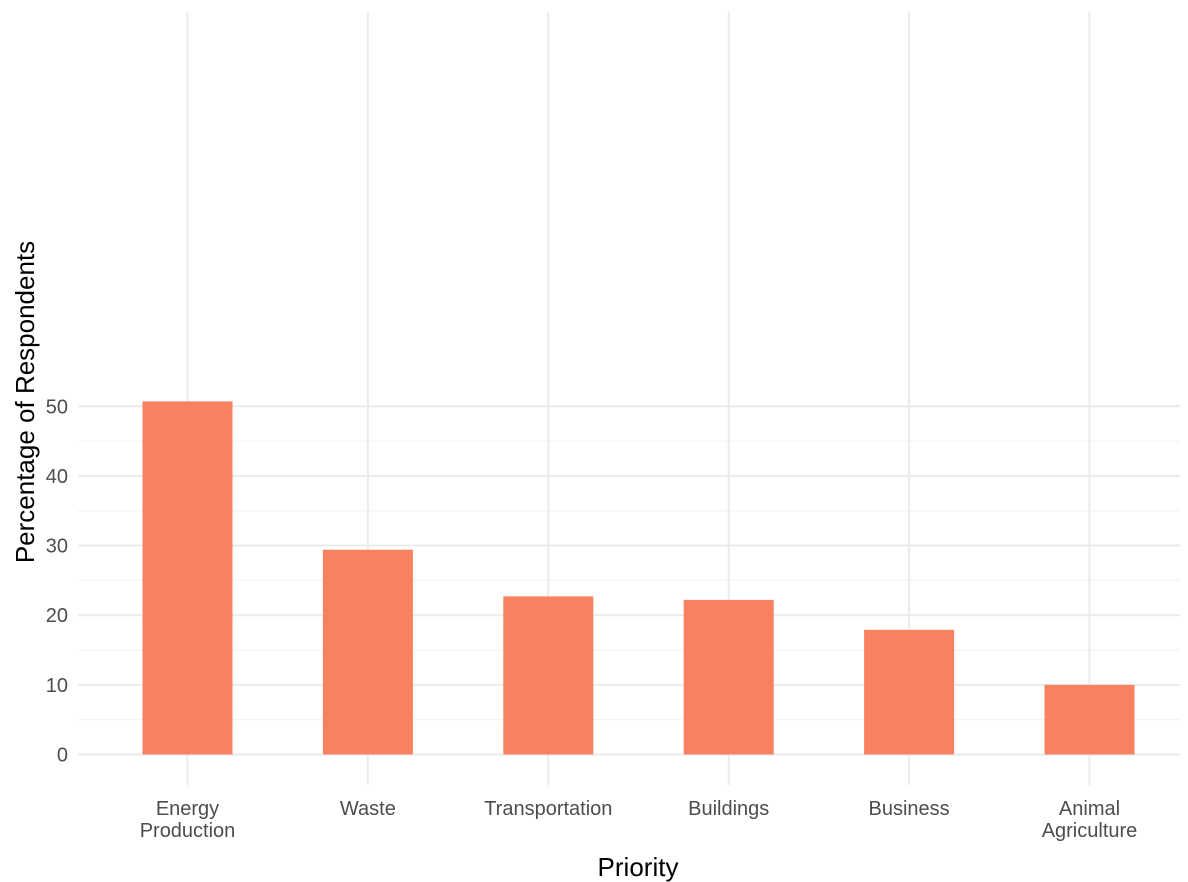  I want to click on x-tick-label: Business, so click(909, 809).